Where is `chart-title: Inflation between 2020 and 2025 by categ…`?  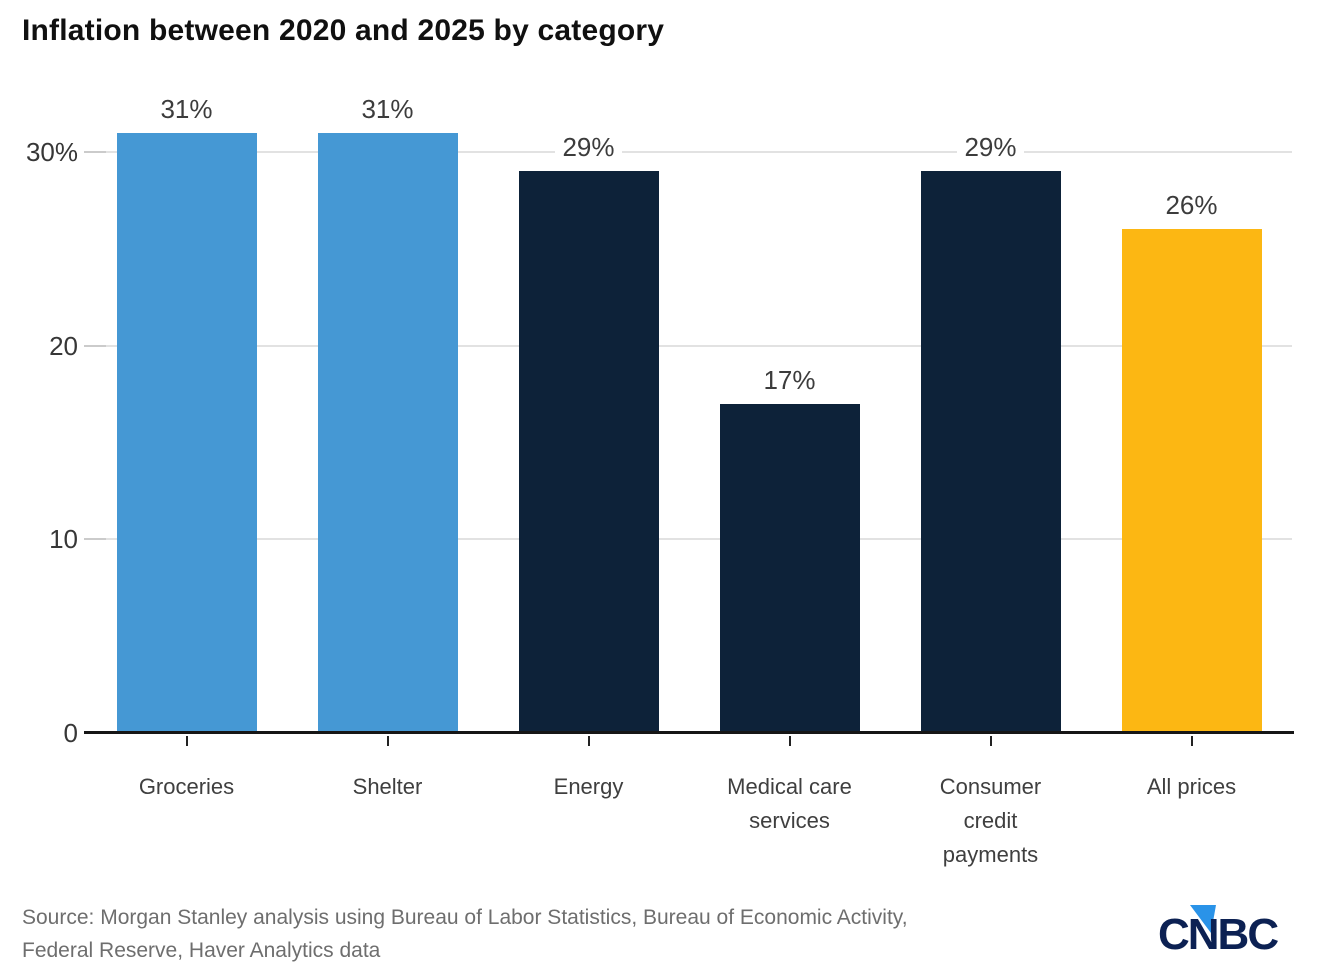 chart-title: Inflation between 2020 and 2025 by categ… is located at coordinates (343, 30).